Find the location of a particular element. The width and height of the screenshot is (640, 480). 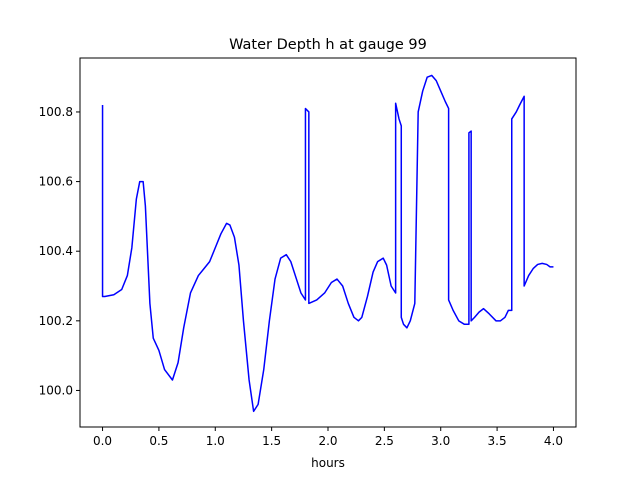

x-tick-label: 0.0 is located at coordinates (102, 441).